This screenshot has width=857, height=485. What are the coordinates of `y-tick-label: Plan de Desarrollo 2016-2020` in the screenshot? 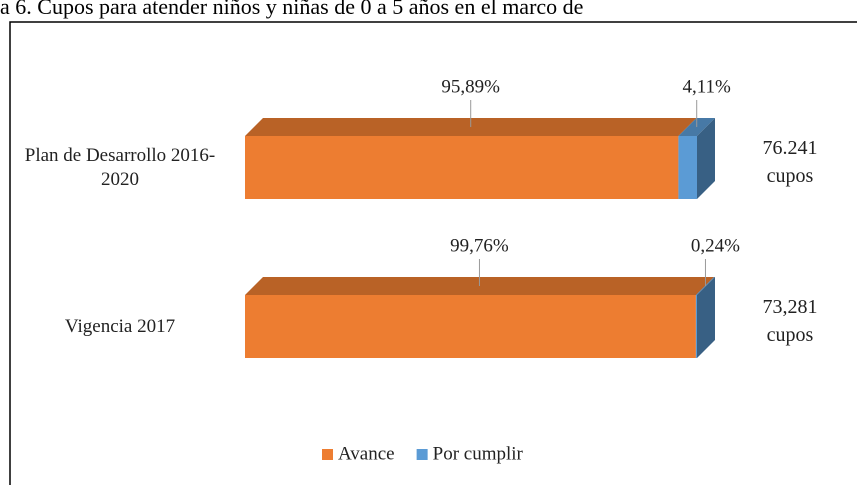 It's located at (120, 167).